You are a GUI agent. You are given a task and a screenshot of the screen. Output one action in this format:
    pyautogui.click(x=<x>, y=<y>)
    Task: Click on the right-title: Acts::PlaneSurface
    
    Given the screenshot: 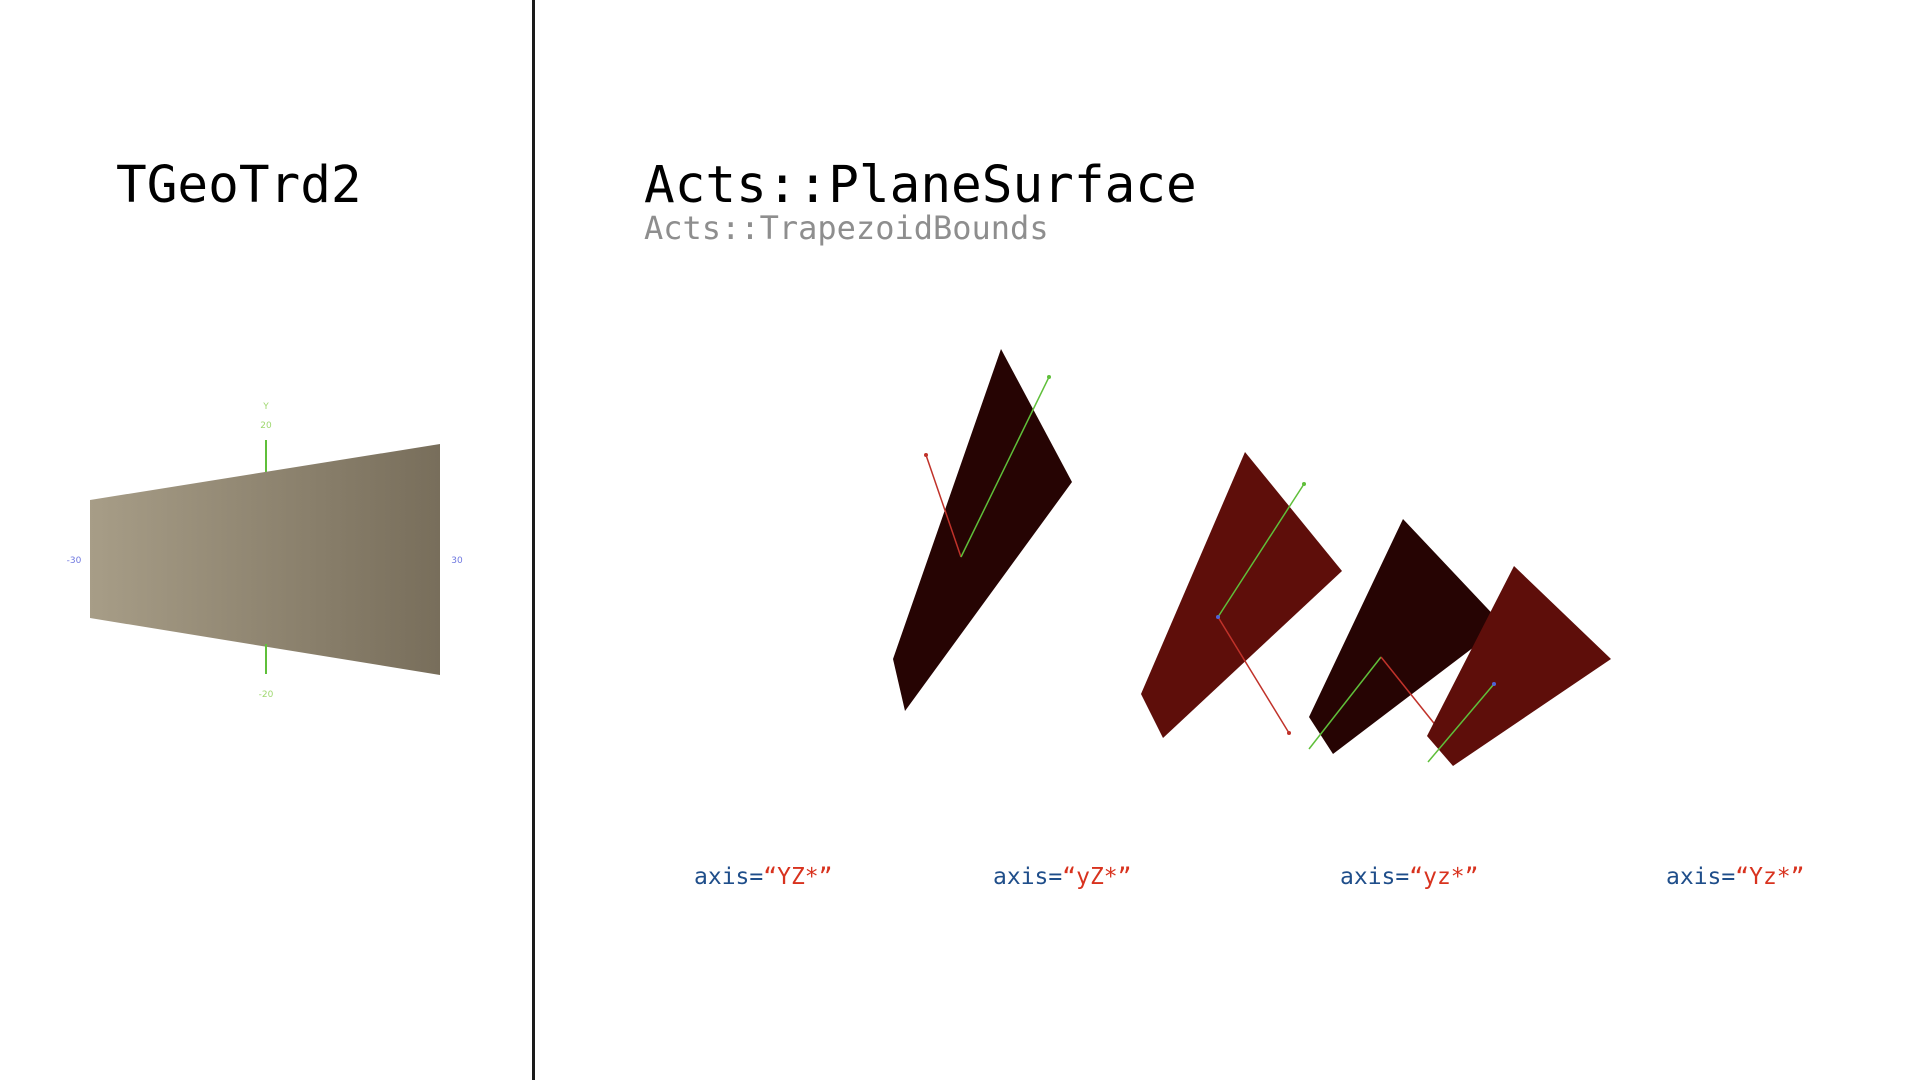 What is the action you would take?
    pyautogui.click(x=920, y=185)
    